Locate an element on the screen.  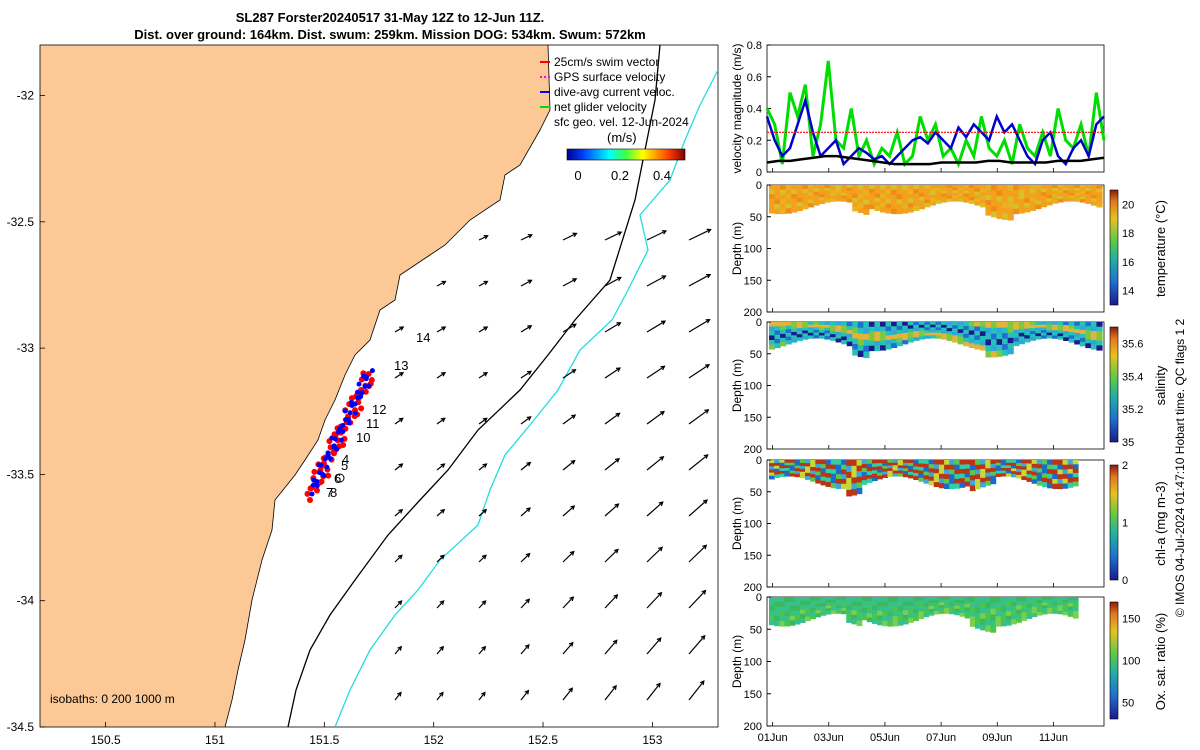
heatmap-ytick-label: 100 is located at coordinates (753, 387).